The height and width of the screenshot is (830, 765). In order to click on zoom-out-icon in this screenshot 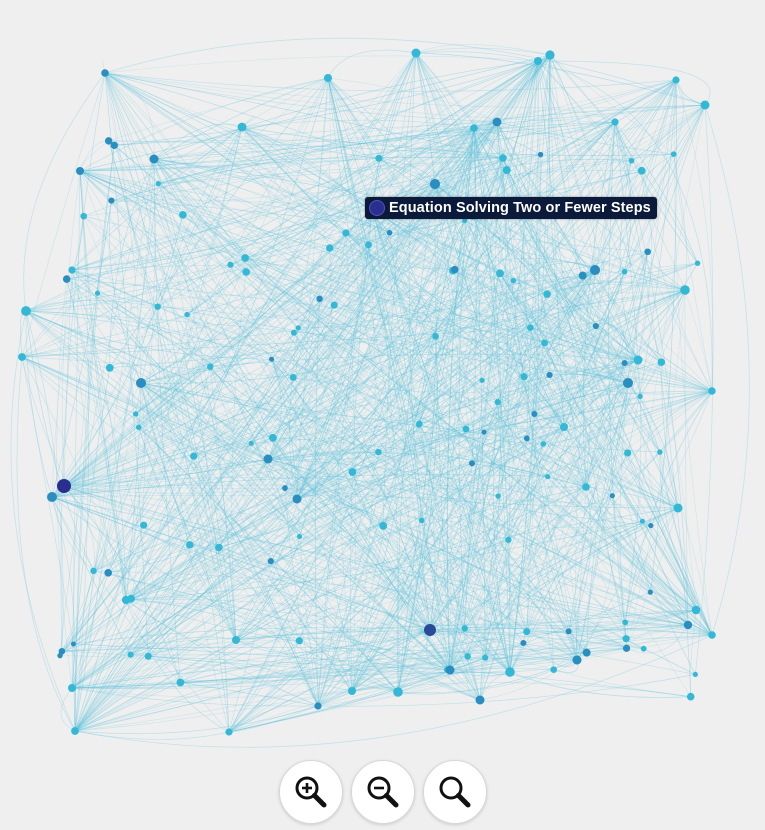, I will do `click(382, 792)`.